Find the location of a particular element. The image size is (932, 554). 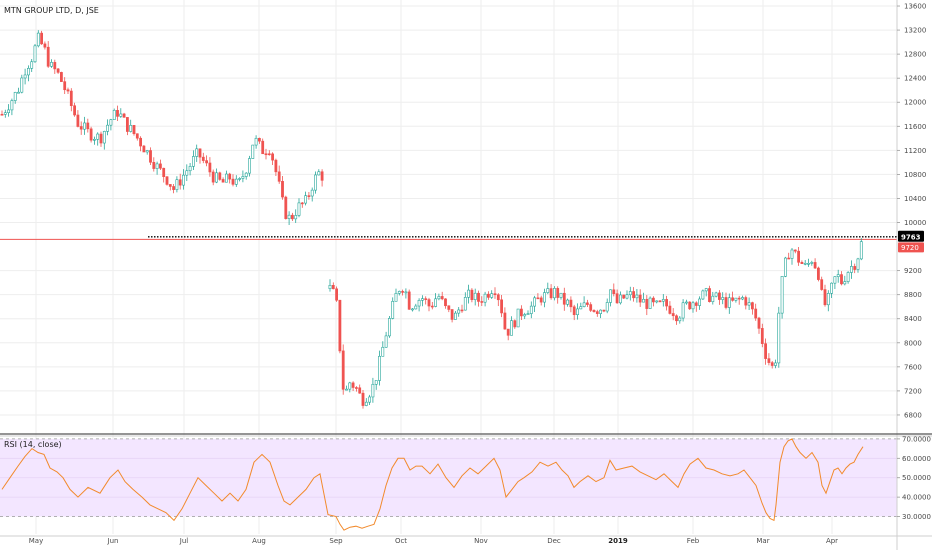

y-tick-label: 13600 is located at coordinates (915, 7).